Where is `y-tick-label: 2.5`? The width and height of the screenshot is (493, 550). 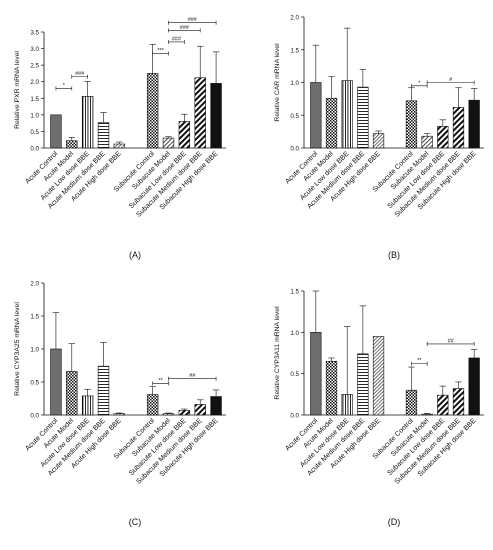 y-tick-label: 2.5 is located at coordinates (34, 66).